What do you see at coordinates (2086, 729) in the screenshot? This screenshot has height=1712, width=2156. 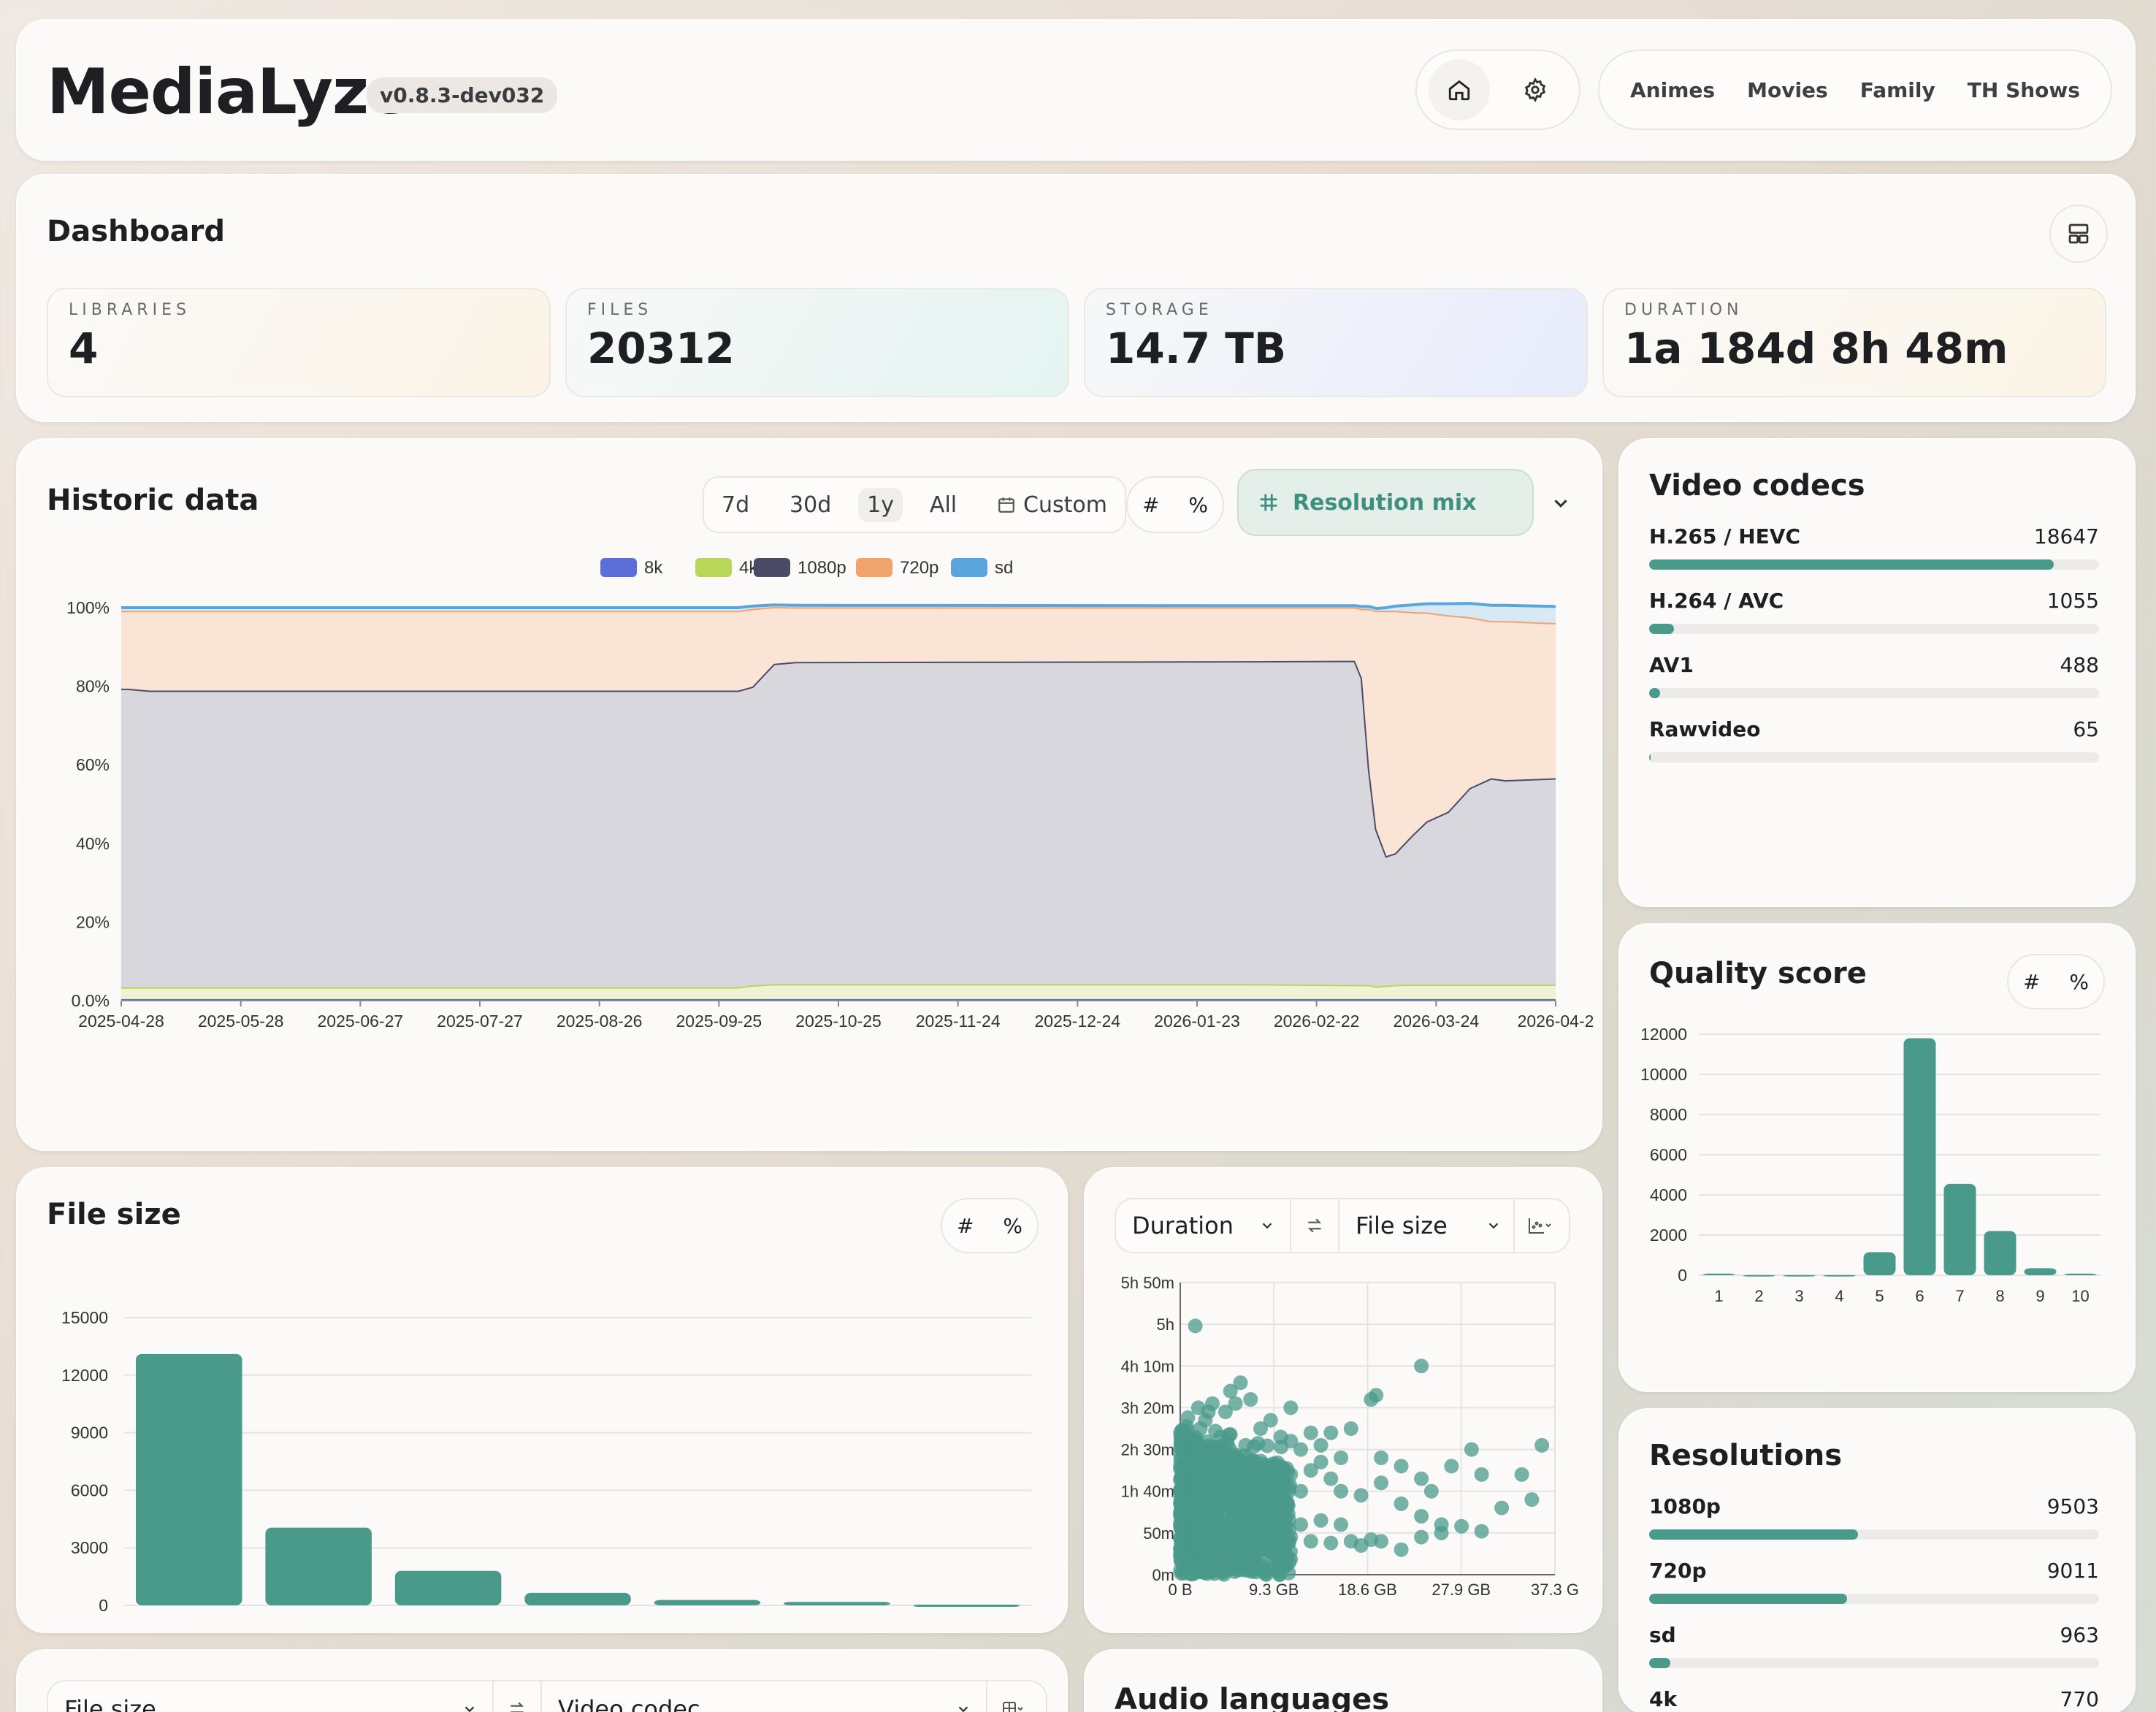 I see `codec-count: 65` at bounding box center [2086, 729].